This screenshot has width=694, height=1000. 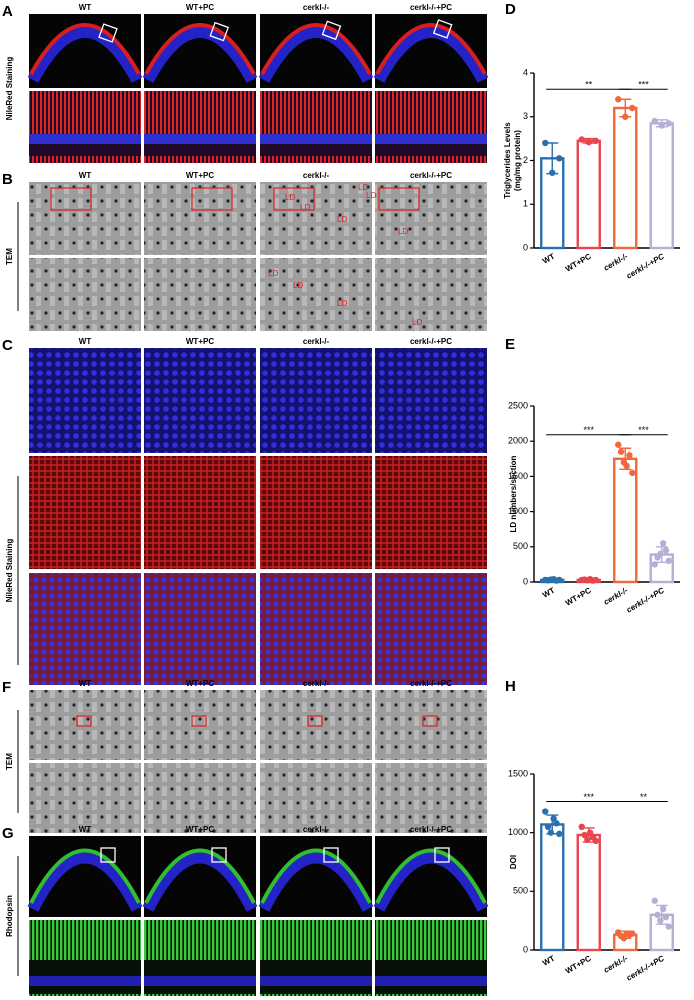 What do you see at coordinates (7, 345) in the screenshot?
I see `panel-label: C` at bounding box center [7, 345].